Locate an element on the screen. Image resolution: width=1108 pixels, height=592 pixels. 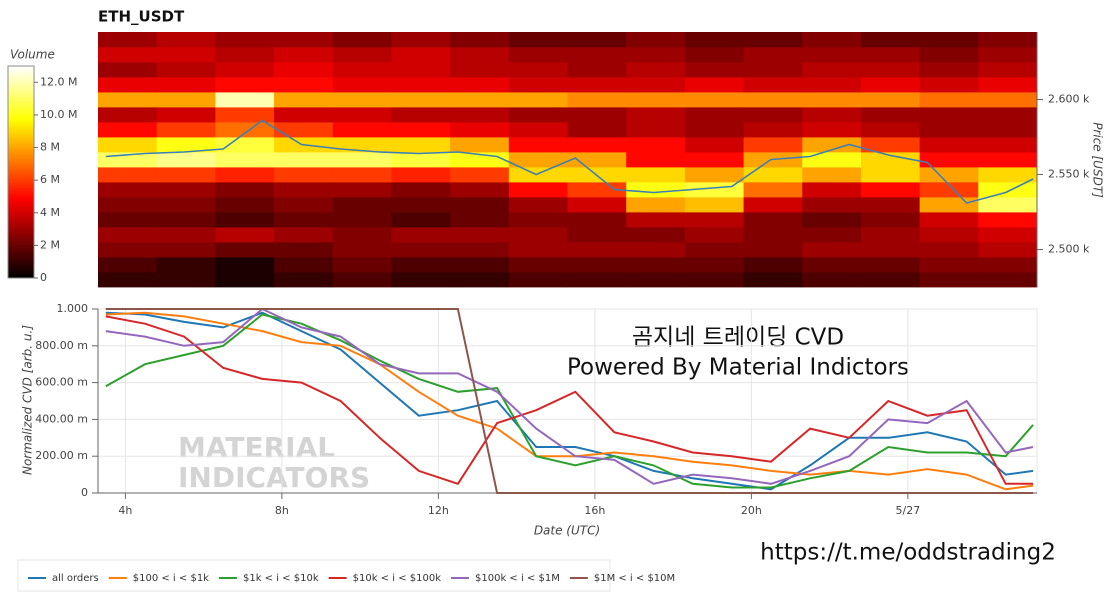
x-tick-label: 8h is located at coordinates (282, 510).